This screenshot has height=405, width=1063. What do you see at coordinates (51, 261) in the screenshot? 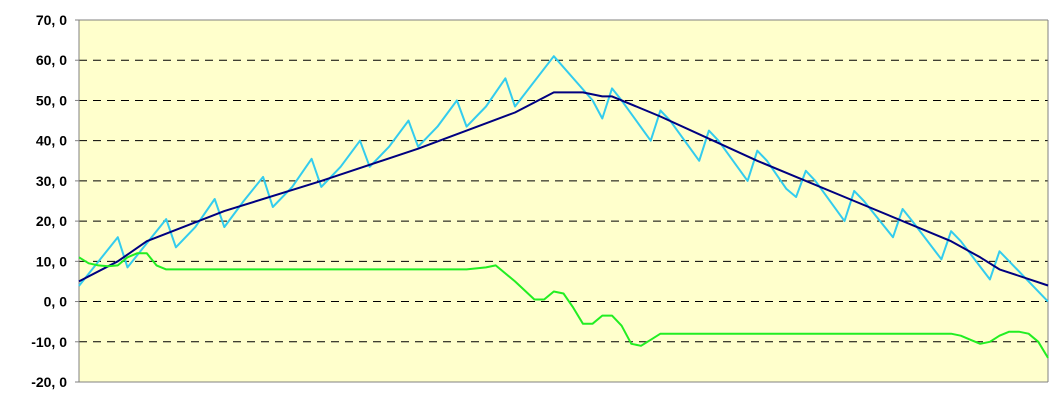
I see `y-tick-label: 10, 0` at bounding box center [51, 261].